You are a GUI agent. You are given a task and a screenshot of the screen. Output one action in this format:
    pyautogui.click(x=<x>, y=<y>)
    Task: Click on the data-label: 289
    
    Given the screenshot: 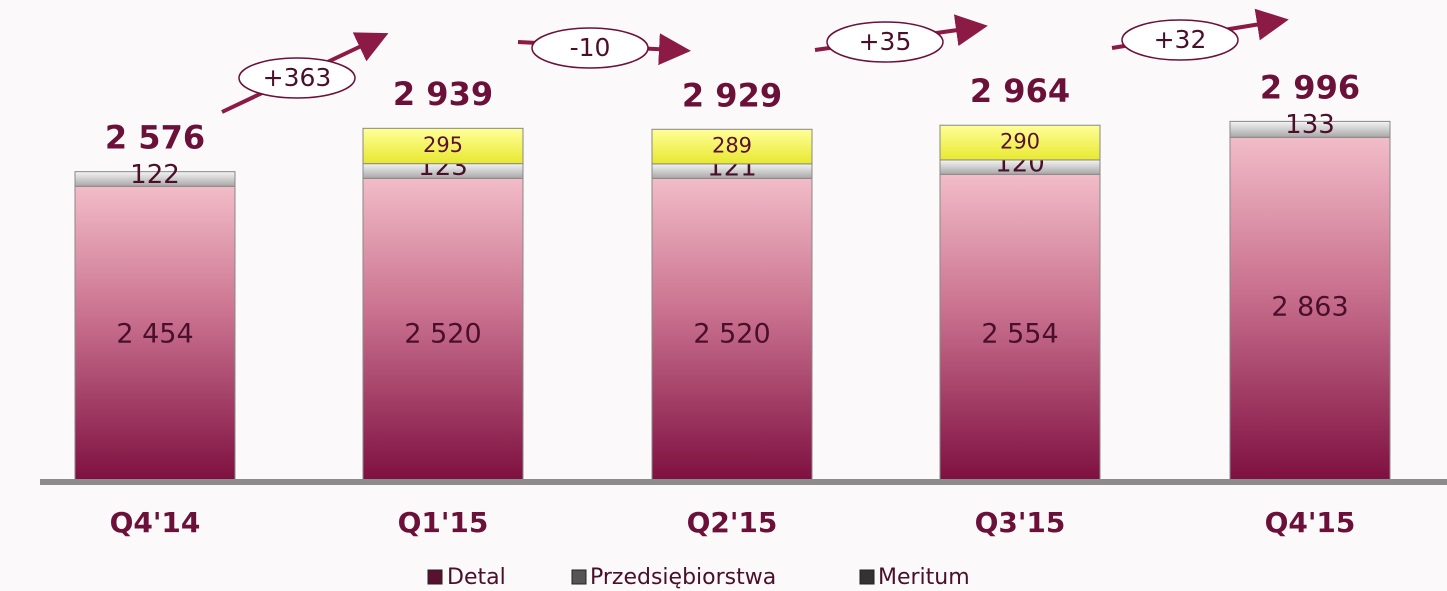 What is the action you would take?
    pyautogui.click(x=732, y=146)
    